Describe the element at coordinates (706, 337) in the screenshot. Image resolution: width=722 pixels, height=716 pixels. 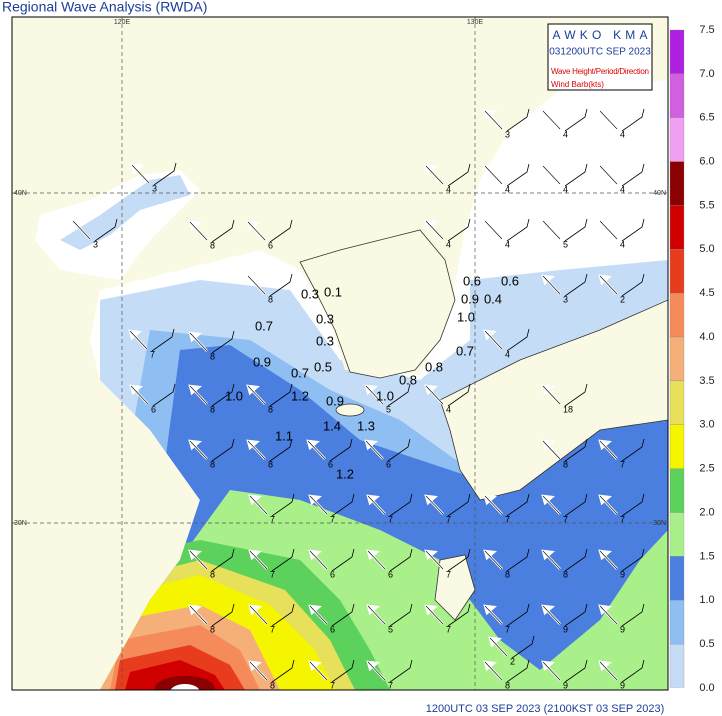
I see `colorbar-label: 4.0` at that location.